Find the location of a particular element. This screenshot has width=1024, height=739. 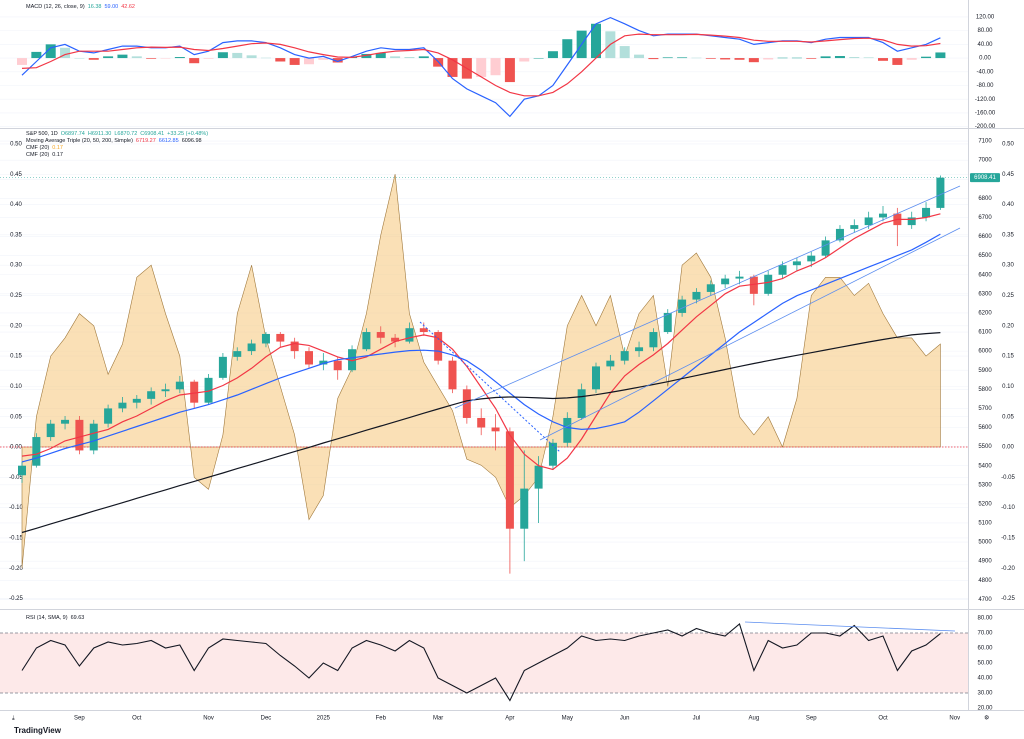

tick-label: 5900 is located at coordinates (985, 371).